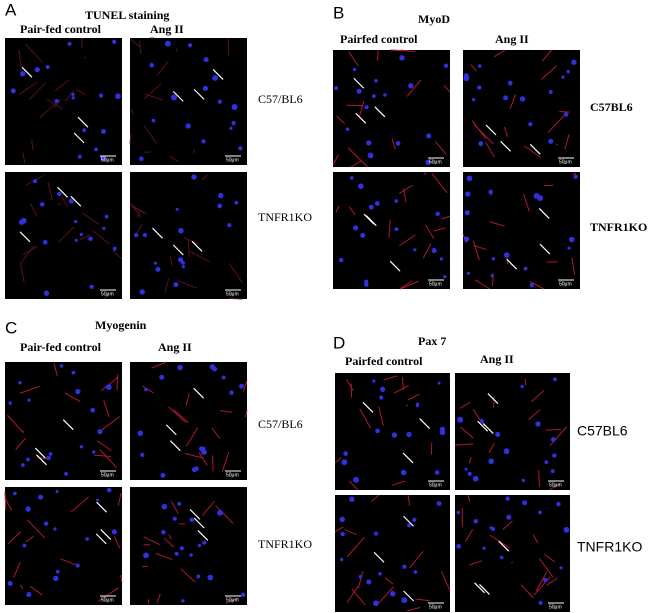 The width and height of the screenshot is (650, 613). What do you see at coordinates (609, 547) in the screenshot?
I see `row-label: TNFR1KO` at bounding box center [609, 547].